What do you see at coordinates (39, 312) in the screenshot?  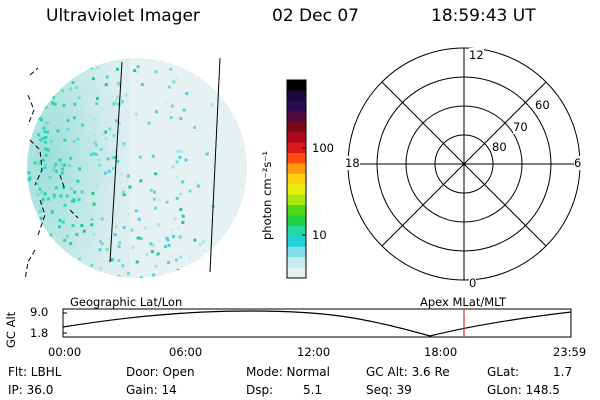 I see `altitude-ytick-9: 9.0` at bounding box center [39, 312].